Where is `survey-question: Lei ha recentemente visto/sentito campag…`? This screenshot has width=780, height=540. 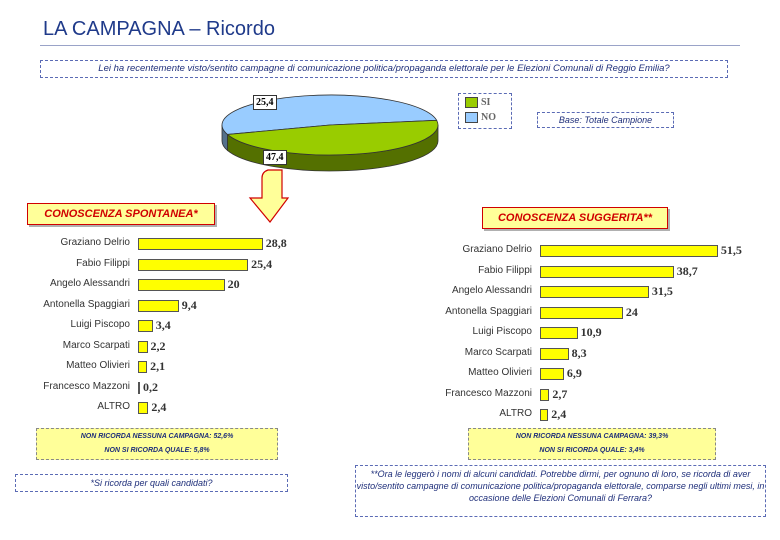
survey-question: Lei ha recentemente visto/sentito campag… is located at coordinates (384, 69).